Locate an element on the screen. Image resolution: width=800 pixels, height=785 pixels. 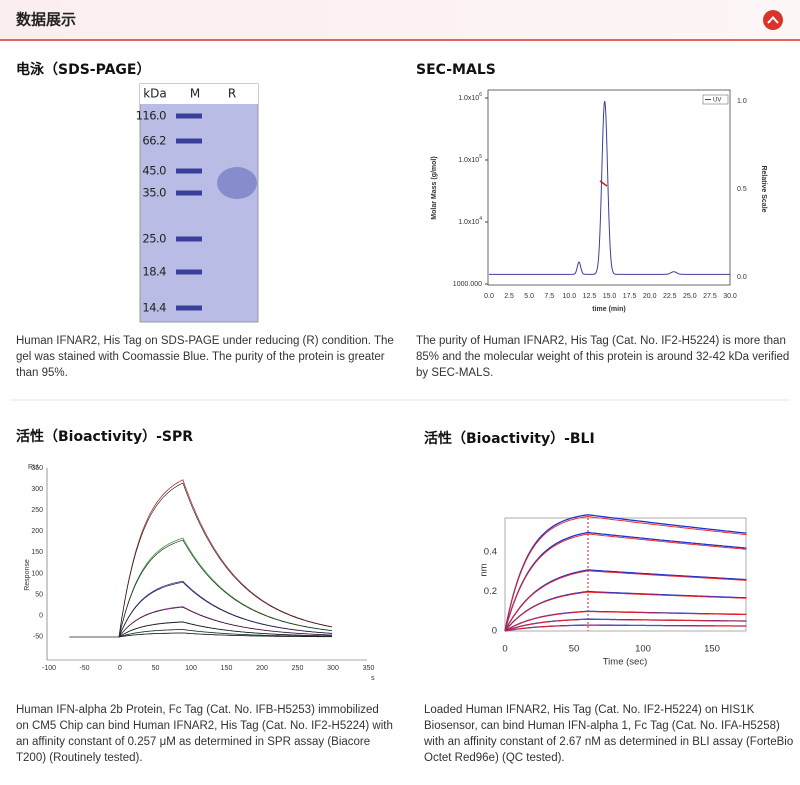
x-tick-label: 27.5 is located at coordinates (710, 296).